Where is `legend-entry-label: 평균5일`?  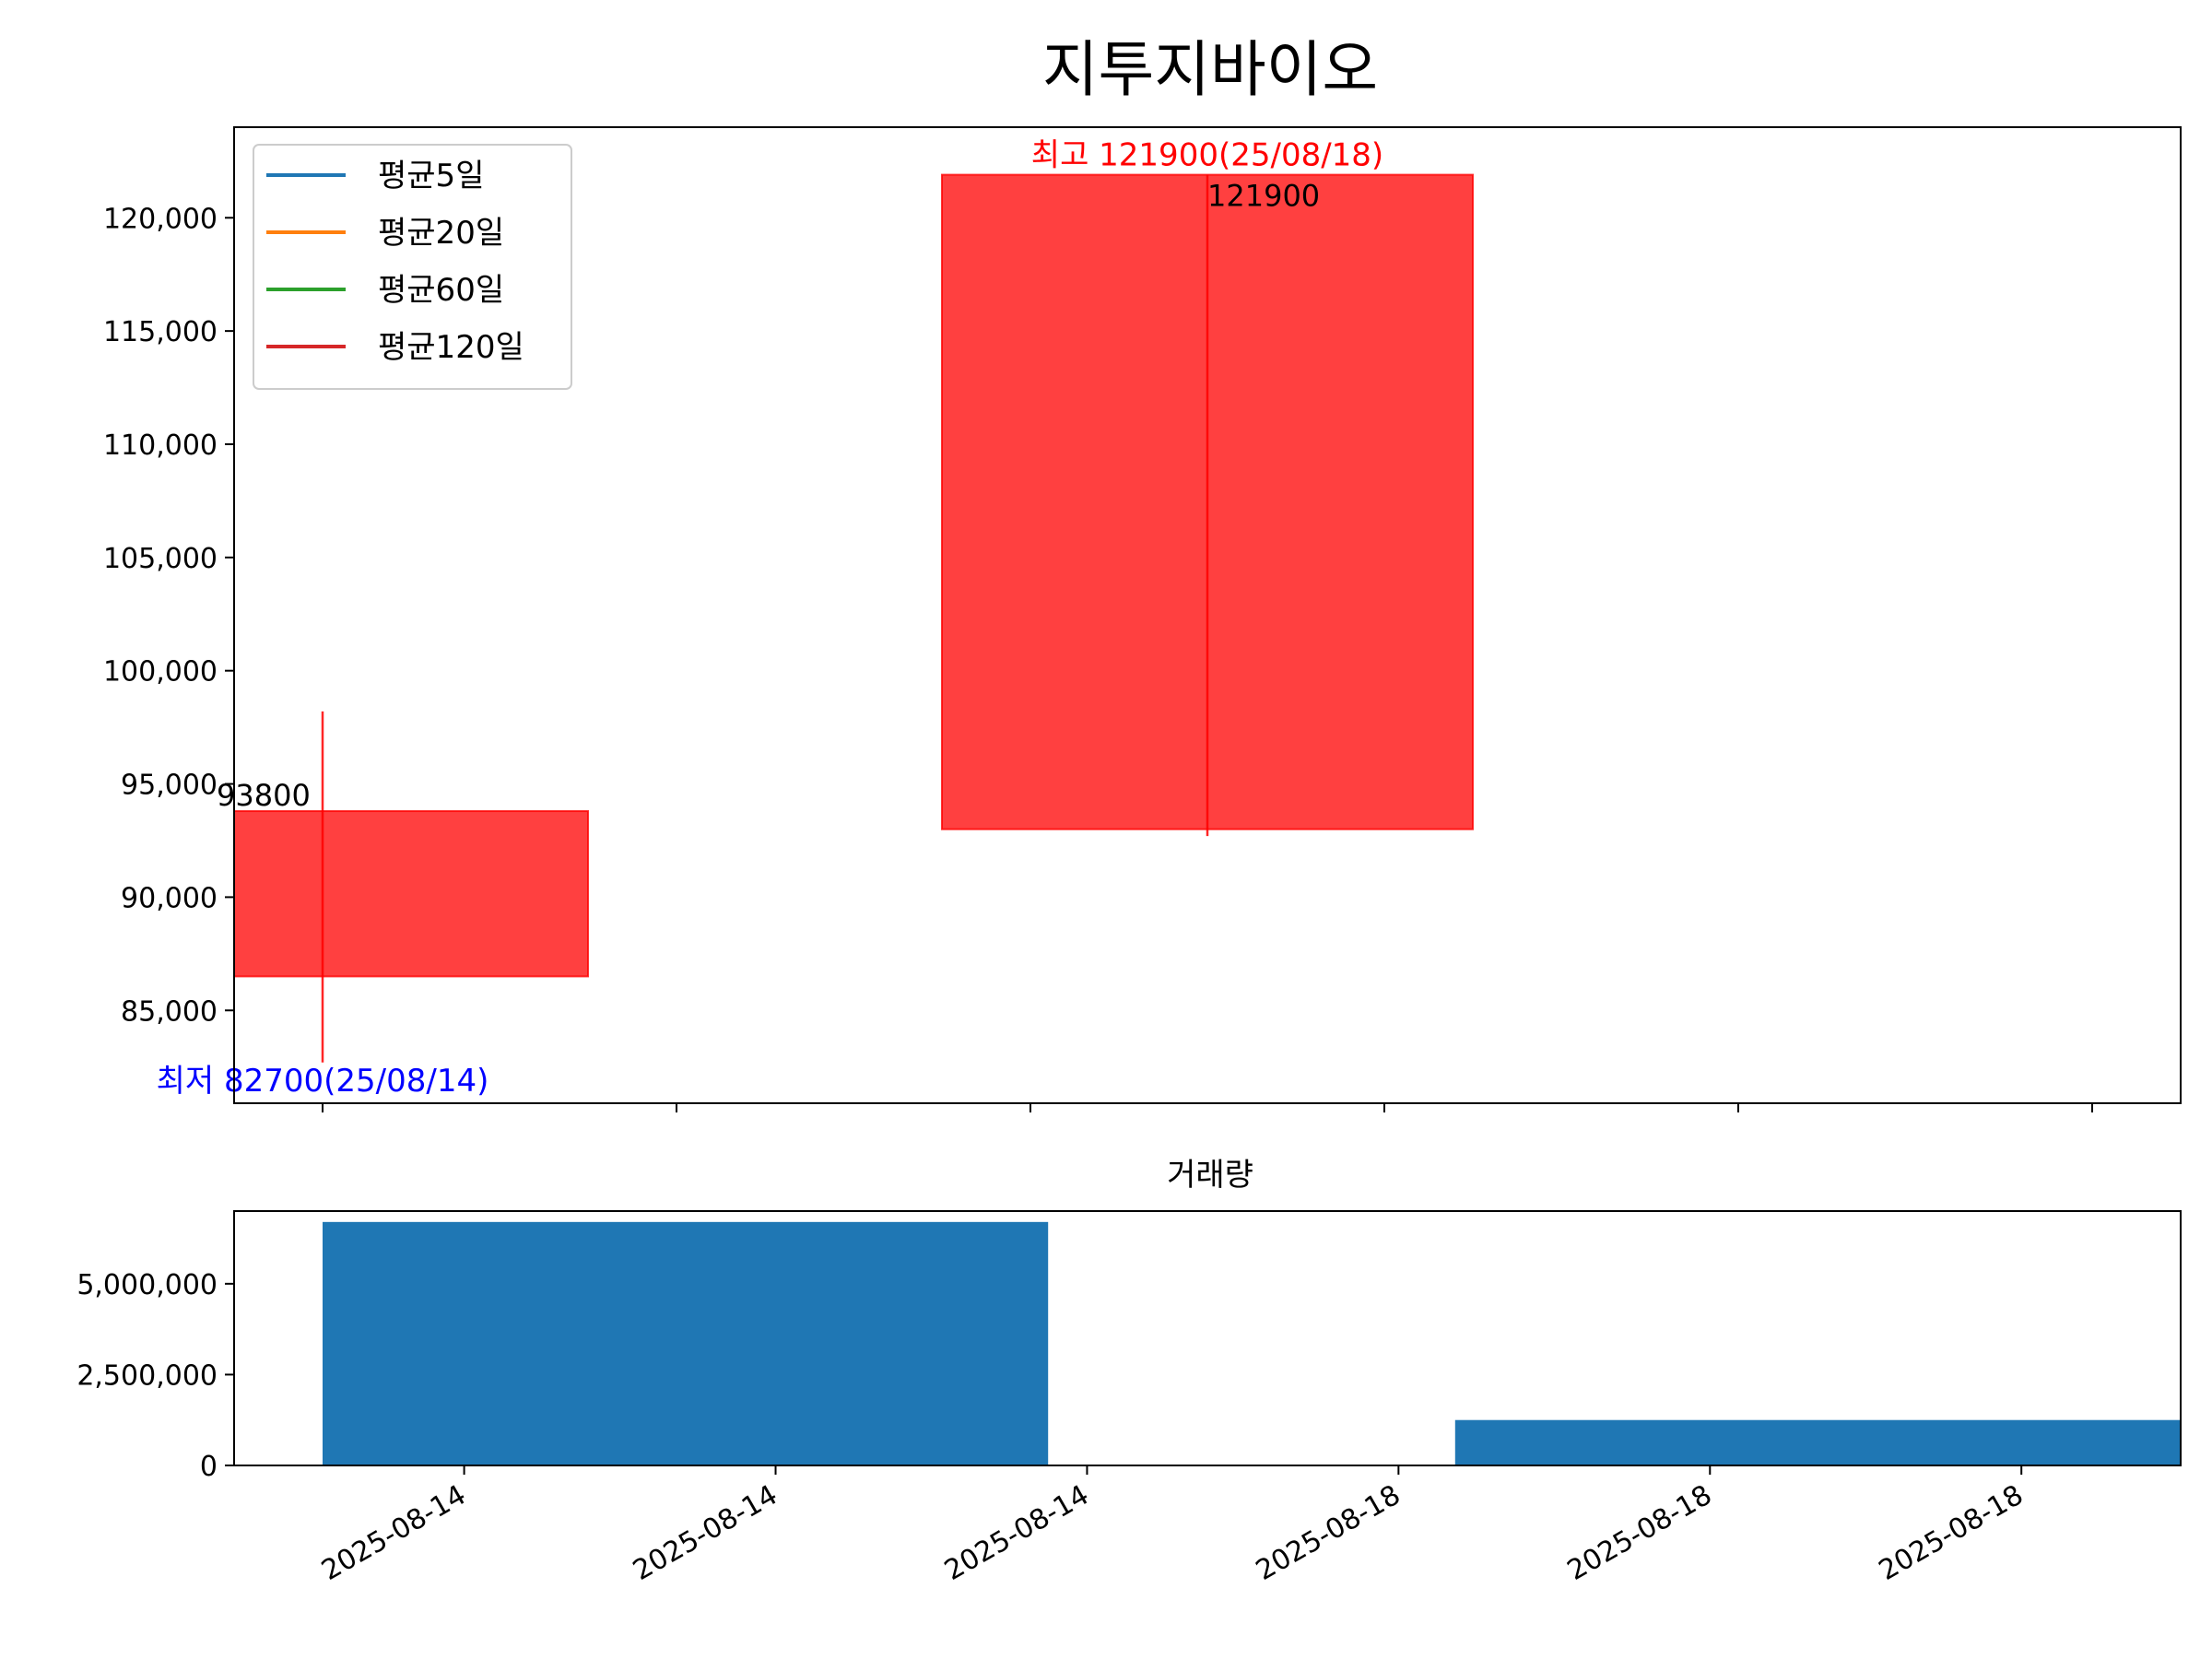 legend-entry-label: 평균5일 is located at coordinates (431, 176).